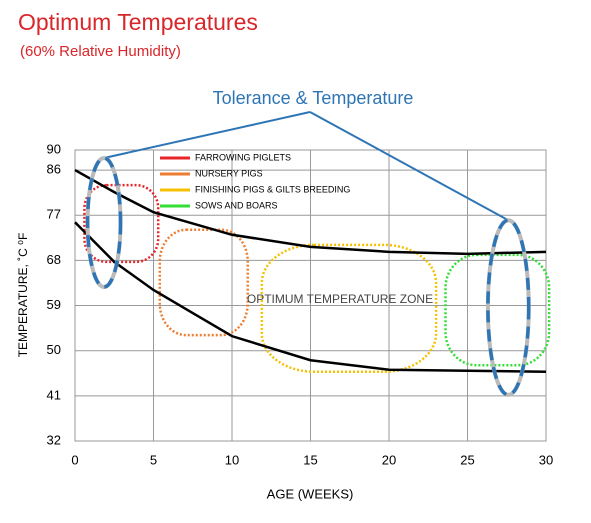 The width and height of the screenshot is (591, 523). What do you see at coordinates (546, 459) in the screenshot?
I see `x-tick-label: 30` at bounding box center [546, 459].